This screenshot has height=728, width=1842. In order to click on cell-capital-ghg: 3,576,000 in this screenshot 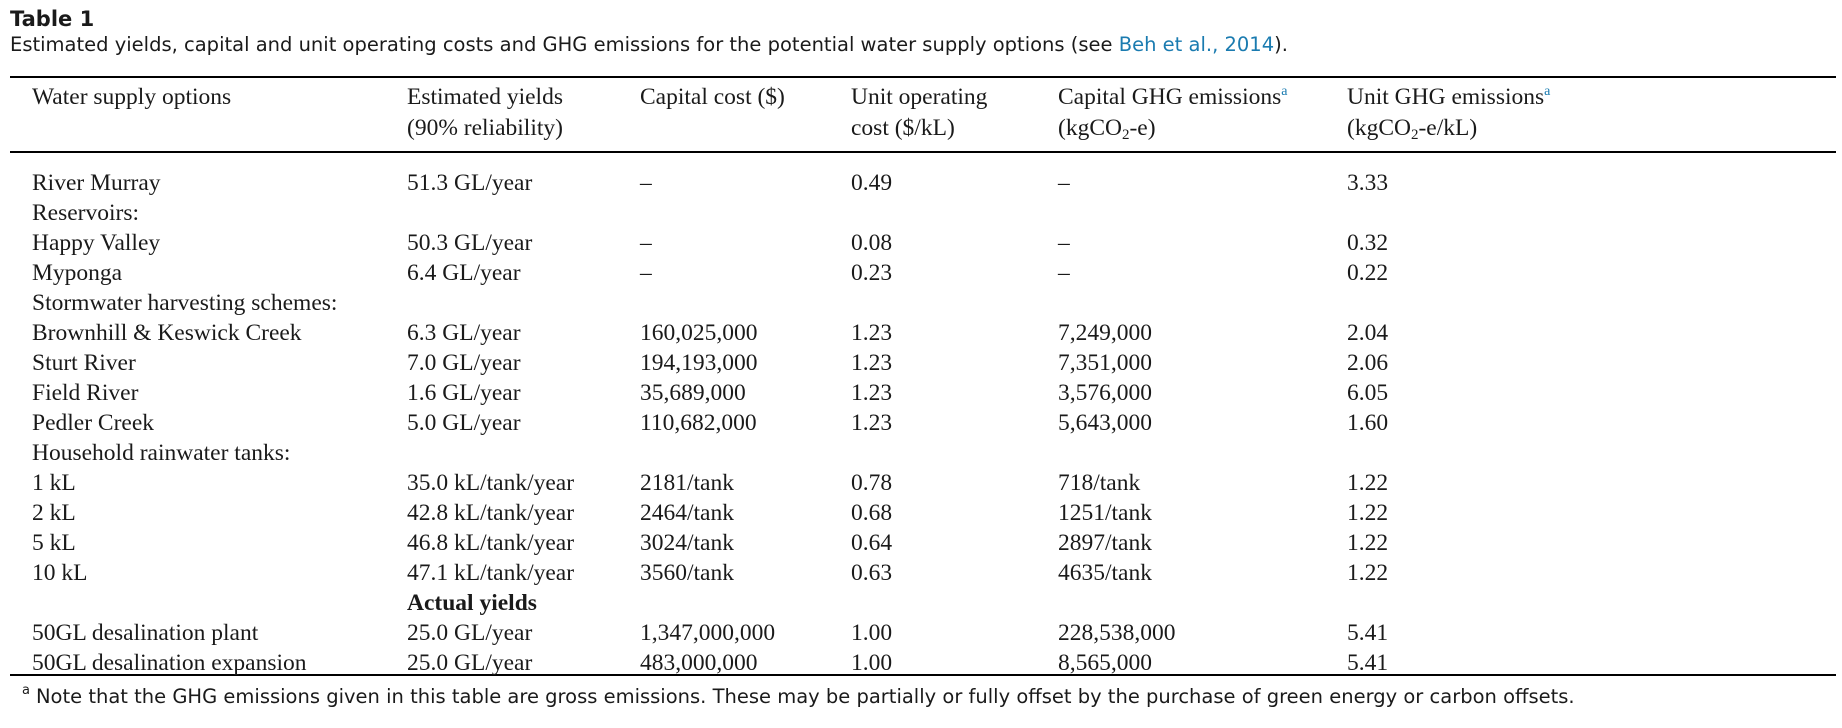, I will do `click(1105, 393)`.